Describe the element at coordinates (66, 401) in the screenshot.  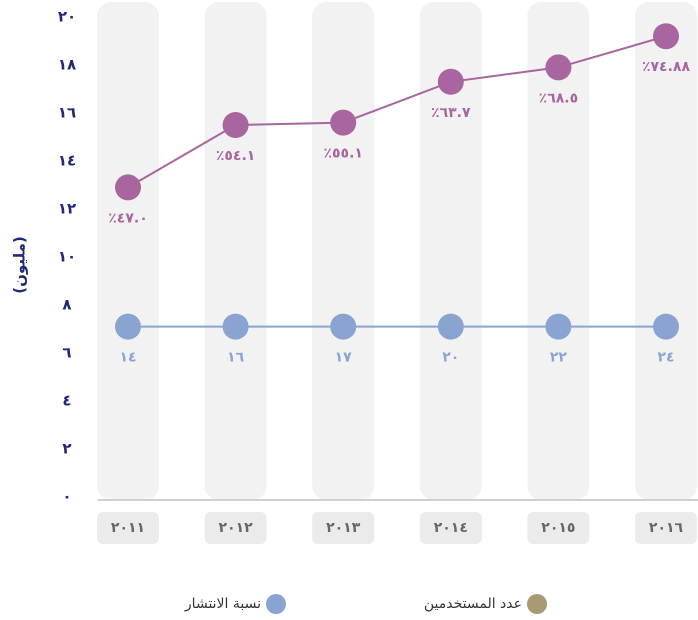
I see `y-tick-label: ٤` at that location.